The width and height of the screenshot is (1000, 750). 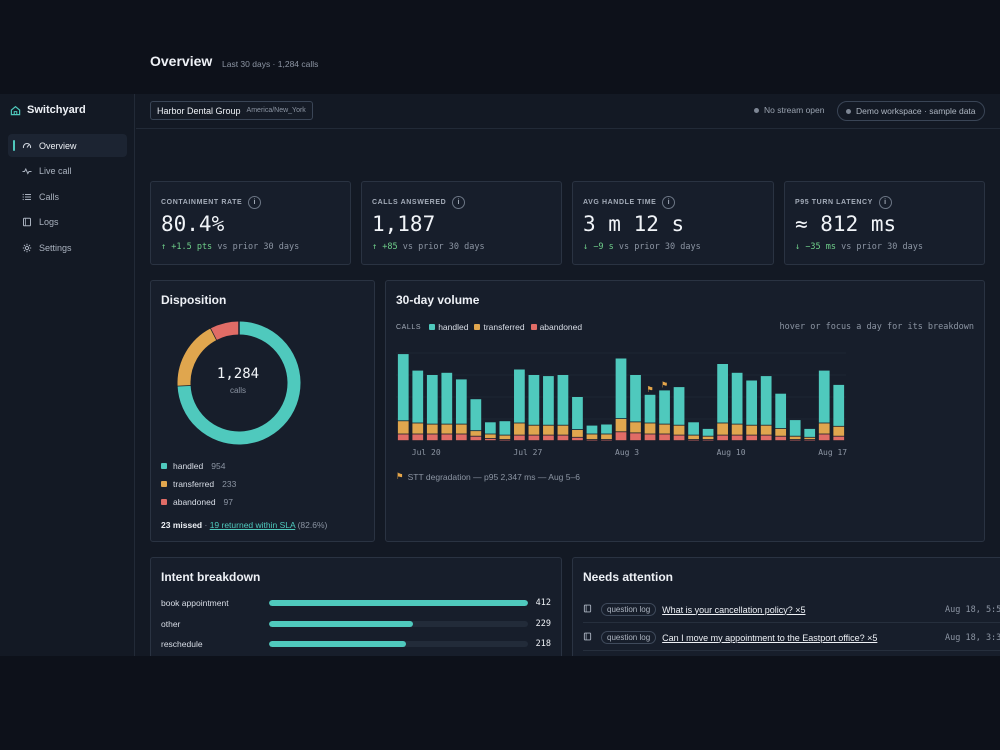 What do you see at coordinates (211, 202) in the screenshot?
I see `kpi-label-row: CONTAINMENT RATE i` at bounding box center [211, 202].